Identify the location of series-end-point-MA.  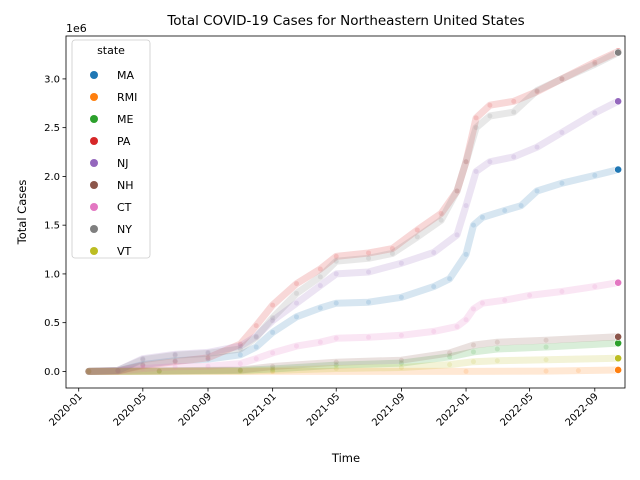
(618, 169).